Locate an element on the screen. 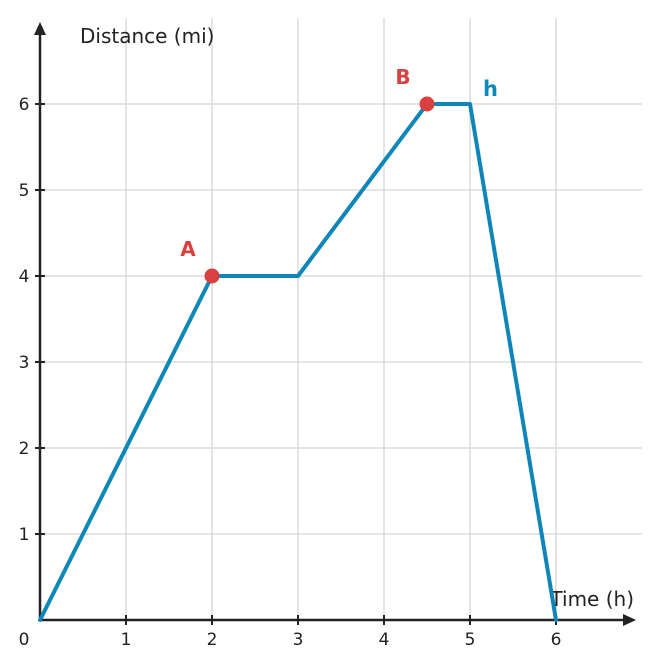  x-tick-label: 3 is located at coordinates (298, 640).